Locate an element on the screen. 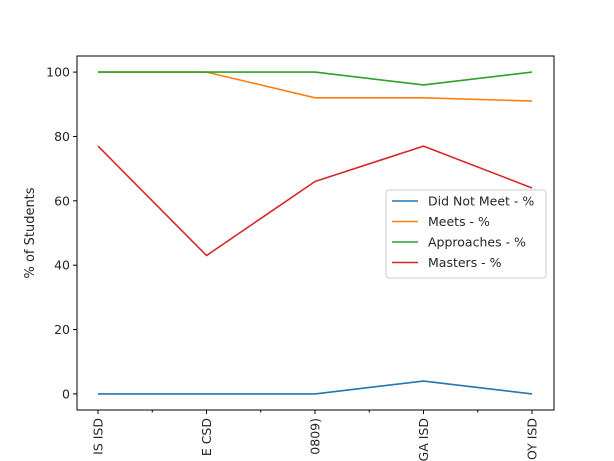 This screenshot has height=461, width=614. x-axis: IS ISD E CSD 0809) GA ISD OY ISD is located at coordinates (315, 435).